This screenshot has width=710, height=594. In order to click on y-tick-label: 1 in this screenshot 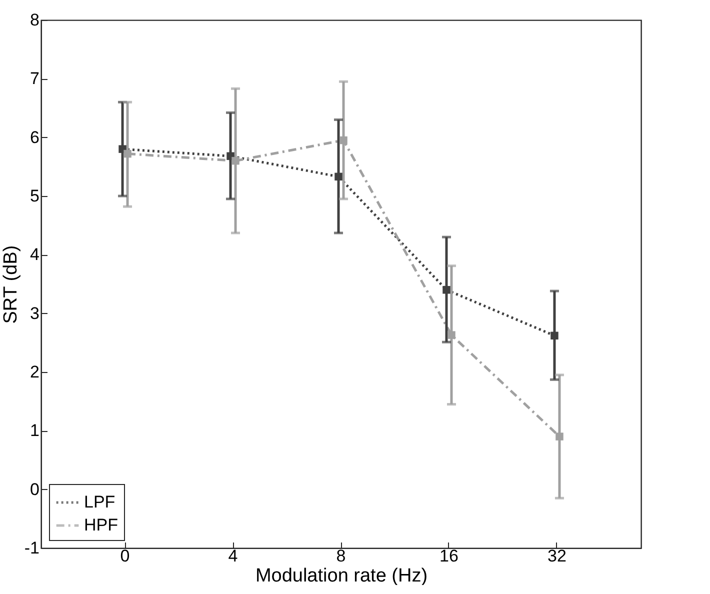, I will do `click(35, 430)`.